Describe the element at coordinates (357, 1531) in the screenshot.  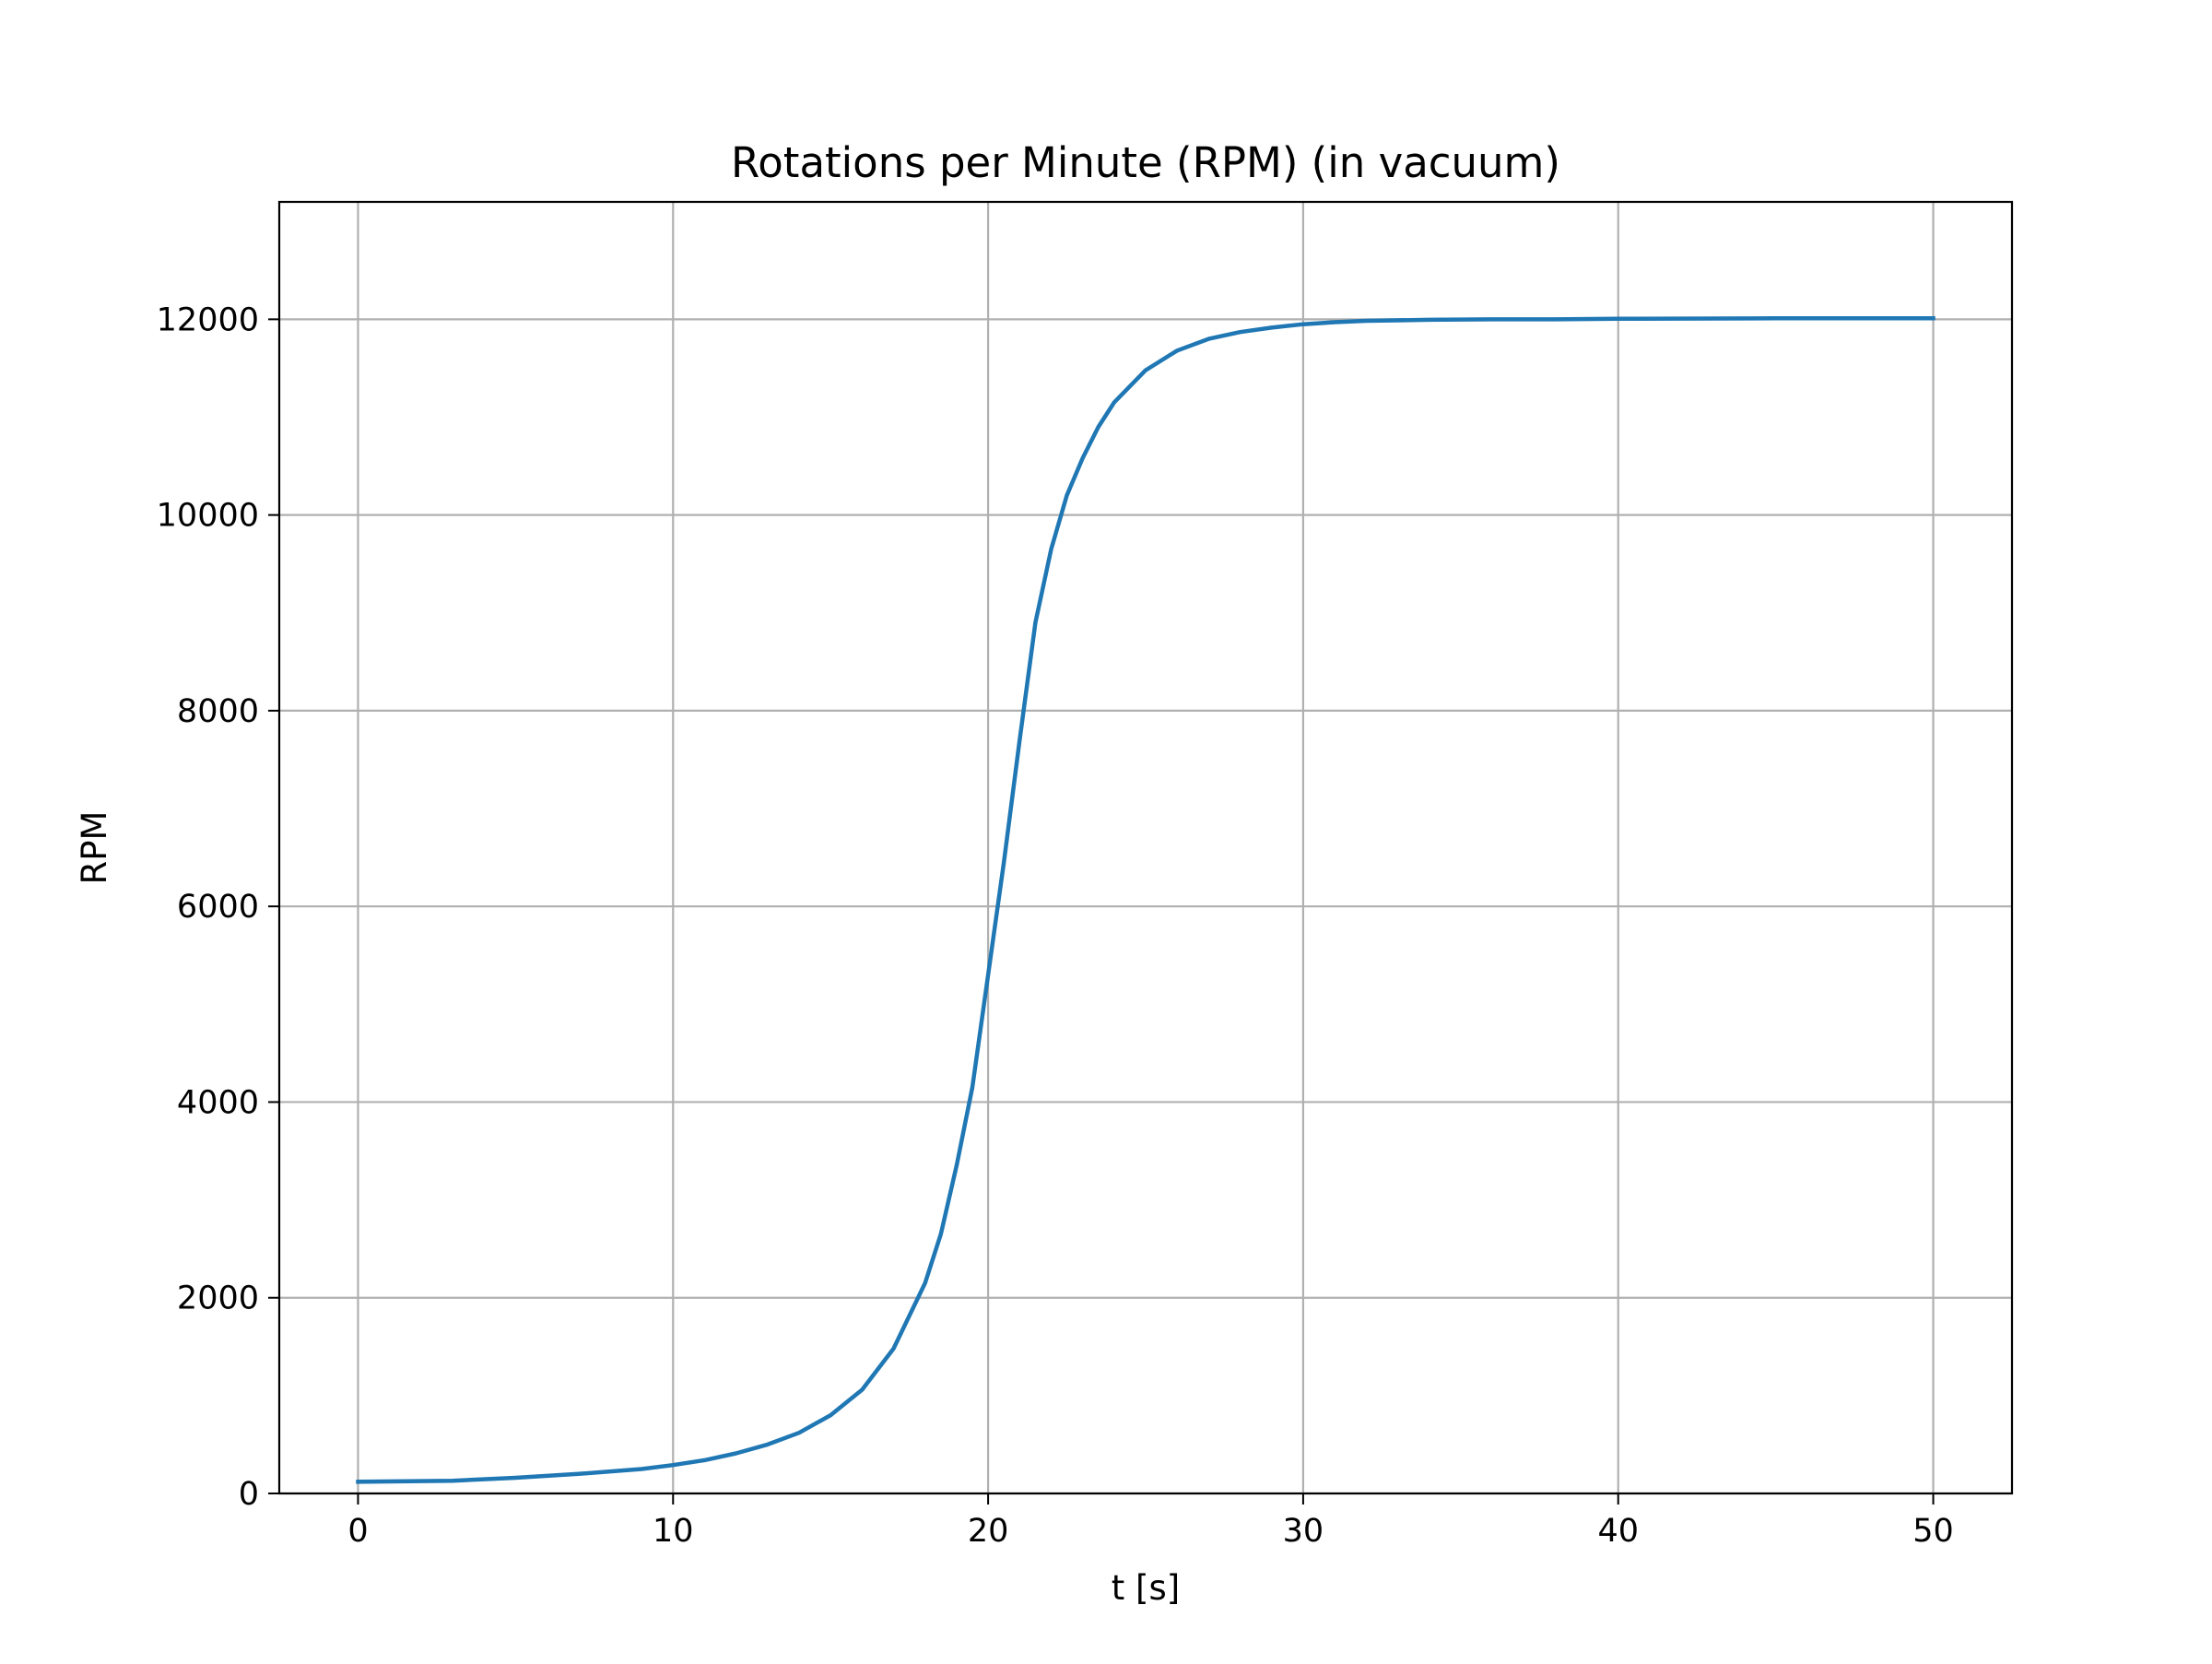
I see `x-tick-label: 0` at that location.